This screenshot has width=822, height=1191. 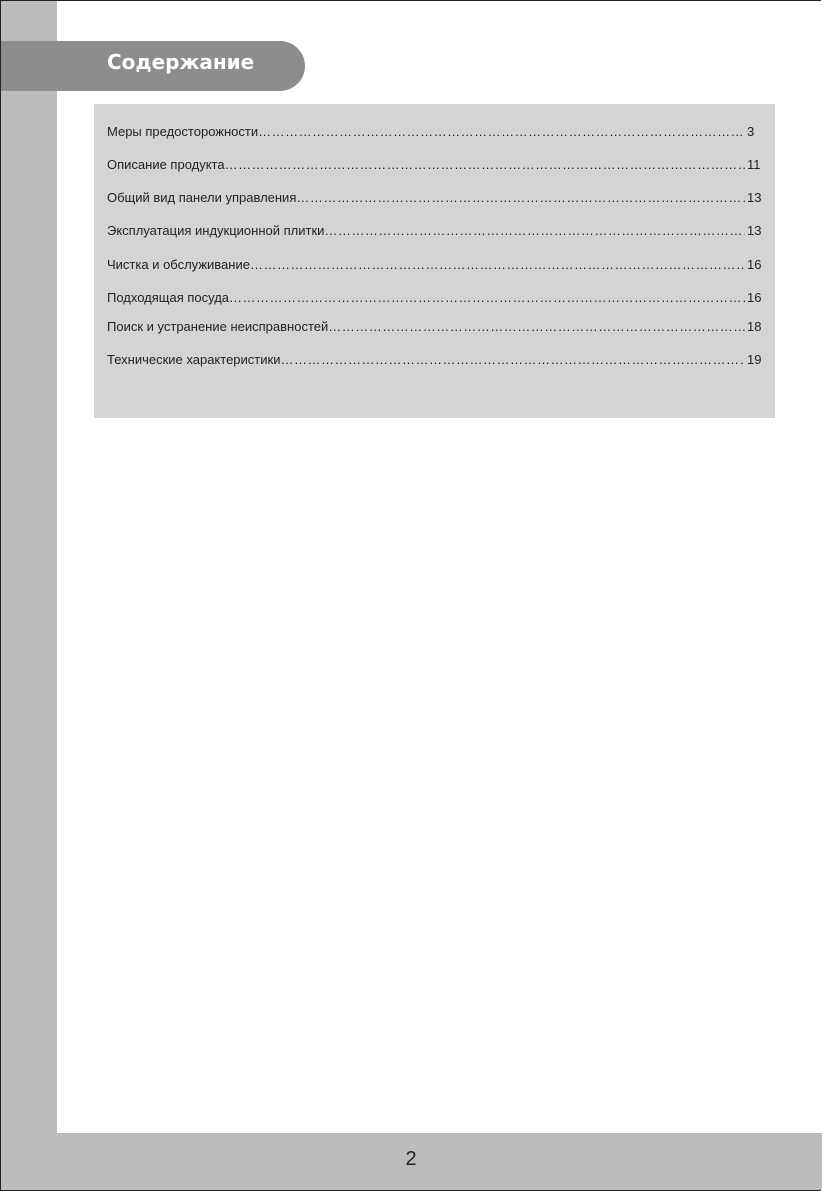 I want to click on toc-entry: Эксплуатация индукционной плитки 13, so click(x=438, y=230).